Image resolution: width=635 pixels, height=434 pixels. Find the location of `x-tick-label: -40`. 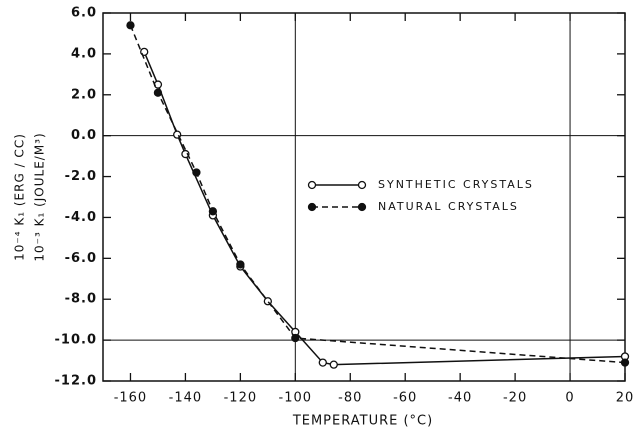

x-tick-label: -40 is located at coordinates (460, 398).